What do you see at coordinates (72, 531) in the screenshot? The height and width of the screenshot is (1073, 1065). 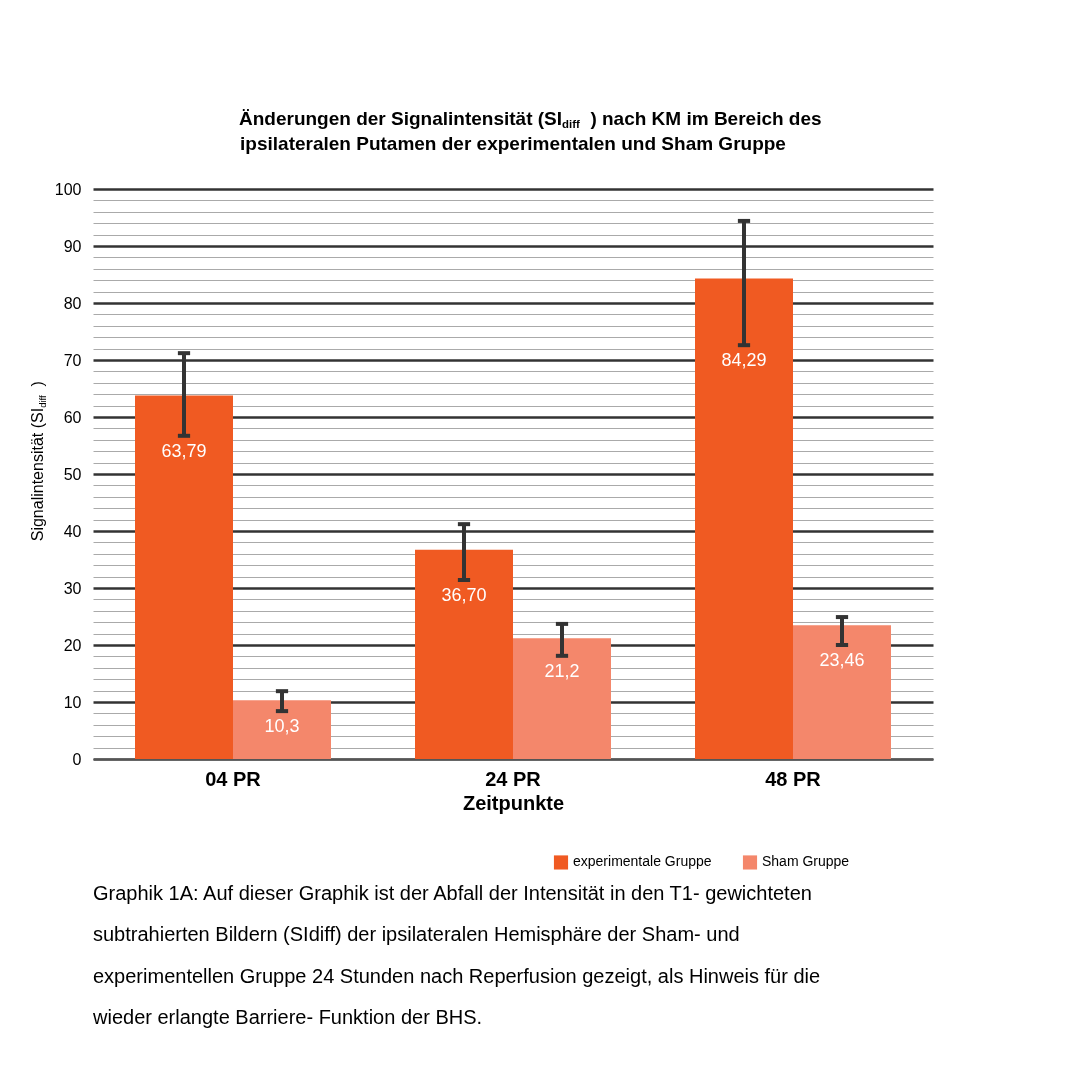 I see `y-tick-label: 40` at bounding box center [72, 531].